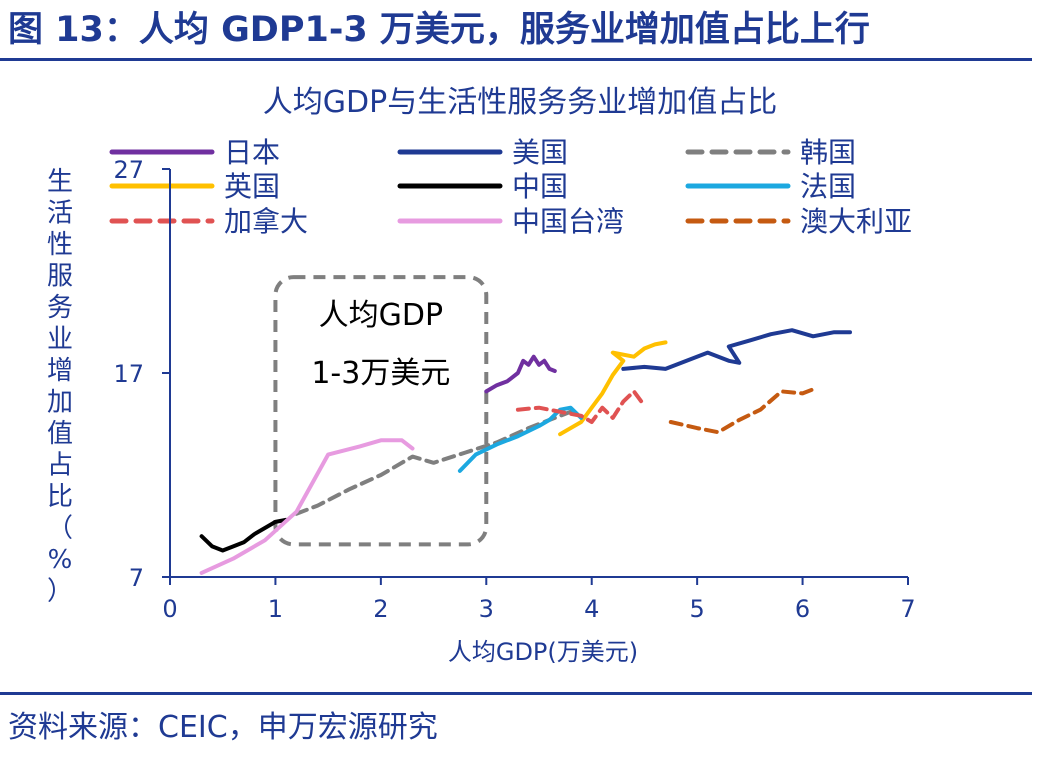 The height and width of the screenshot is (764, 1040). Describe the element at coordinates (540, 152) in the screenshot. I see `legend-label: 美国` at that location.